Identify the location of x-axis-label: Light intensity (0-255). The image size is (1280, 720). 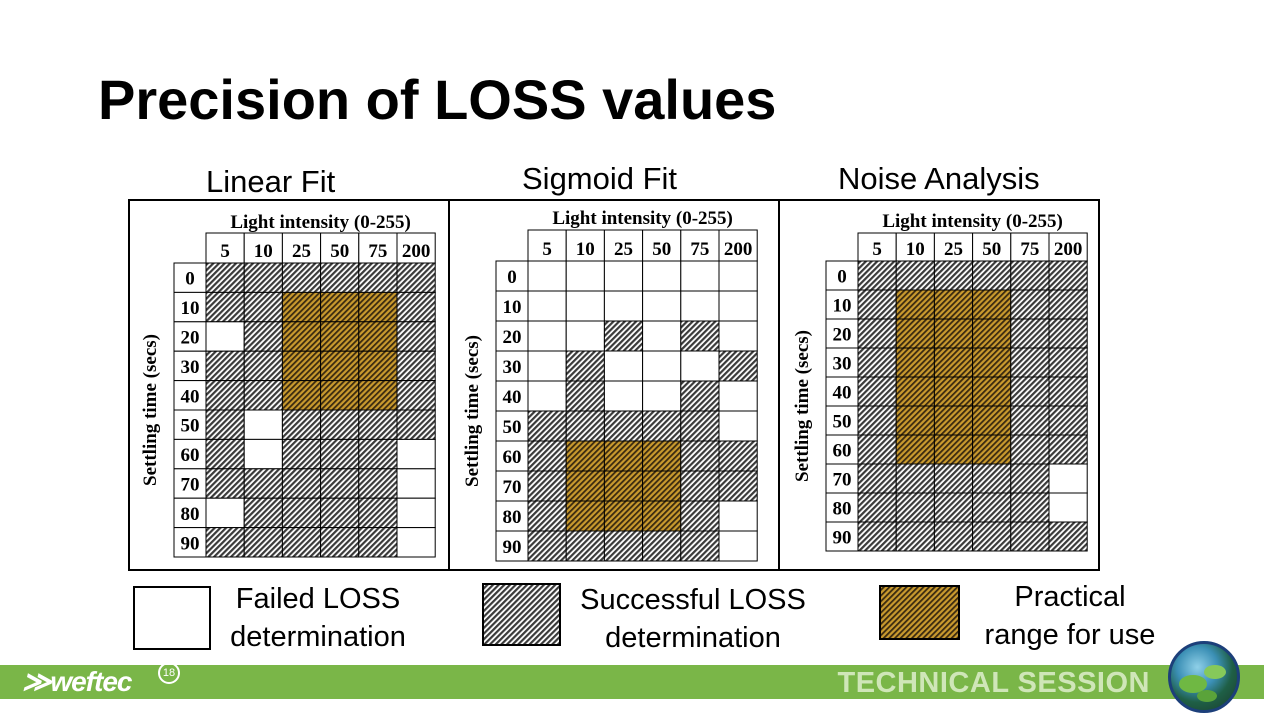
(320, 222).